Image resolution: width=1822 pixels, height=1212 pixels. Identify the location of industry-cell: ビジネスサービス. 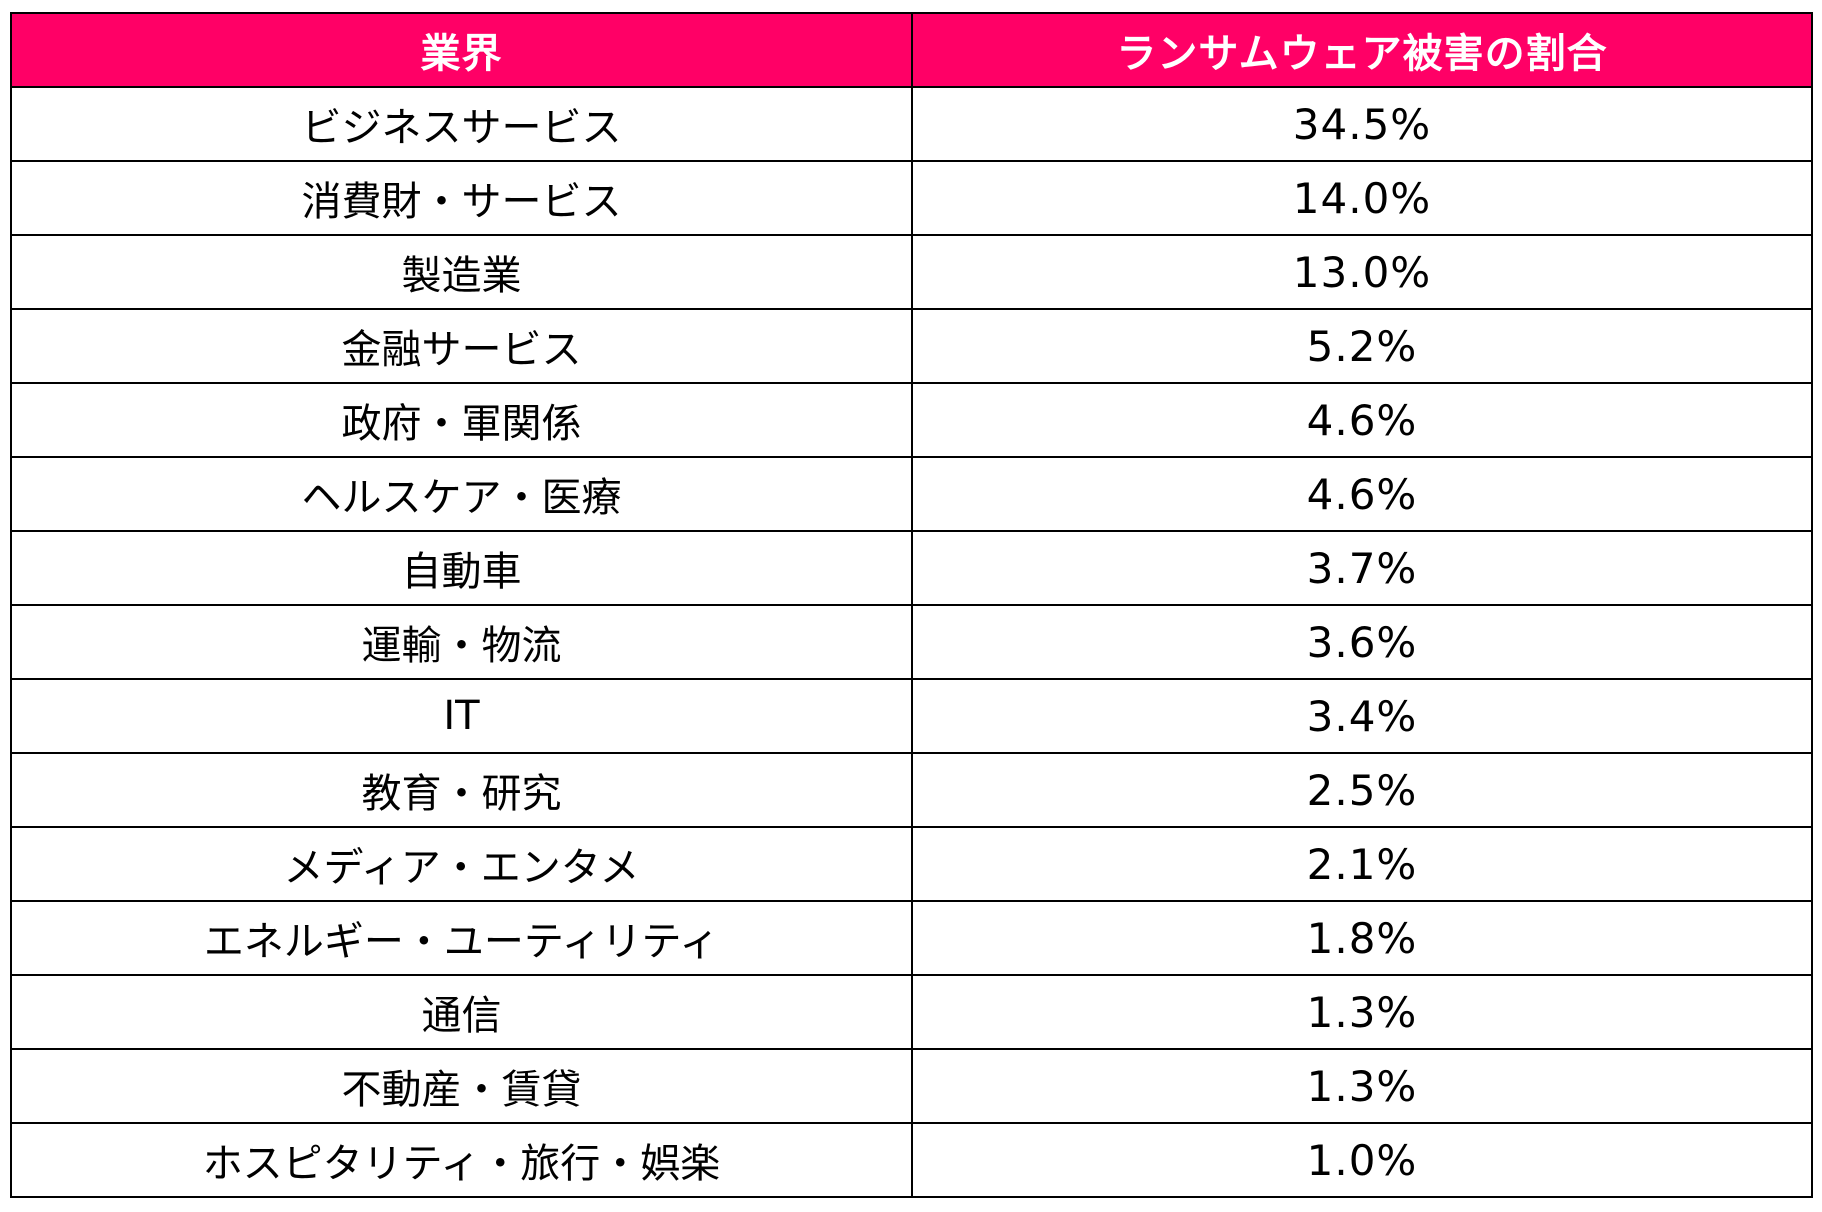
(461, 124).